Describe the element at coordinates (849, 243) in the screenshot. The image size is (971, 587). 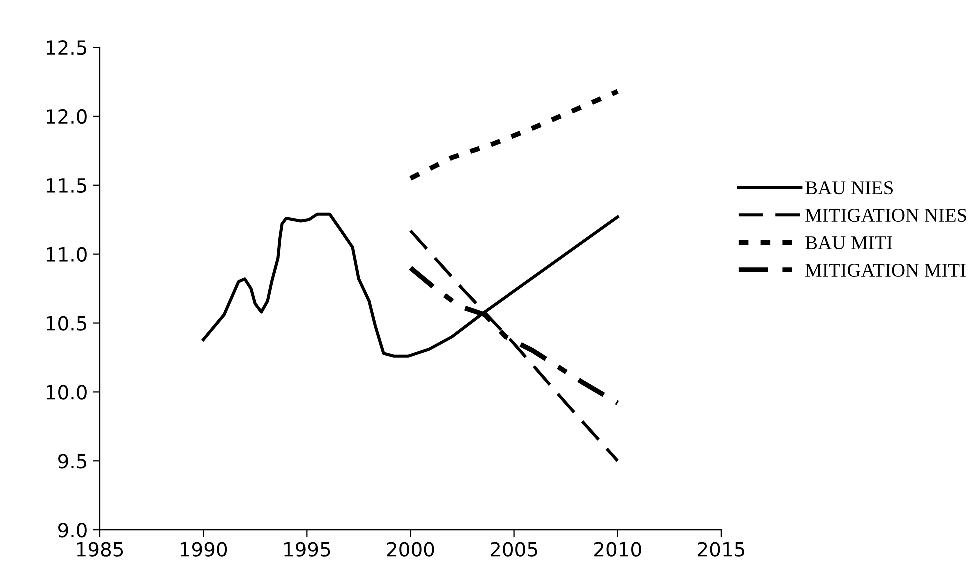
I see `legend-label: BAU MITI` at that location.